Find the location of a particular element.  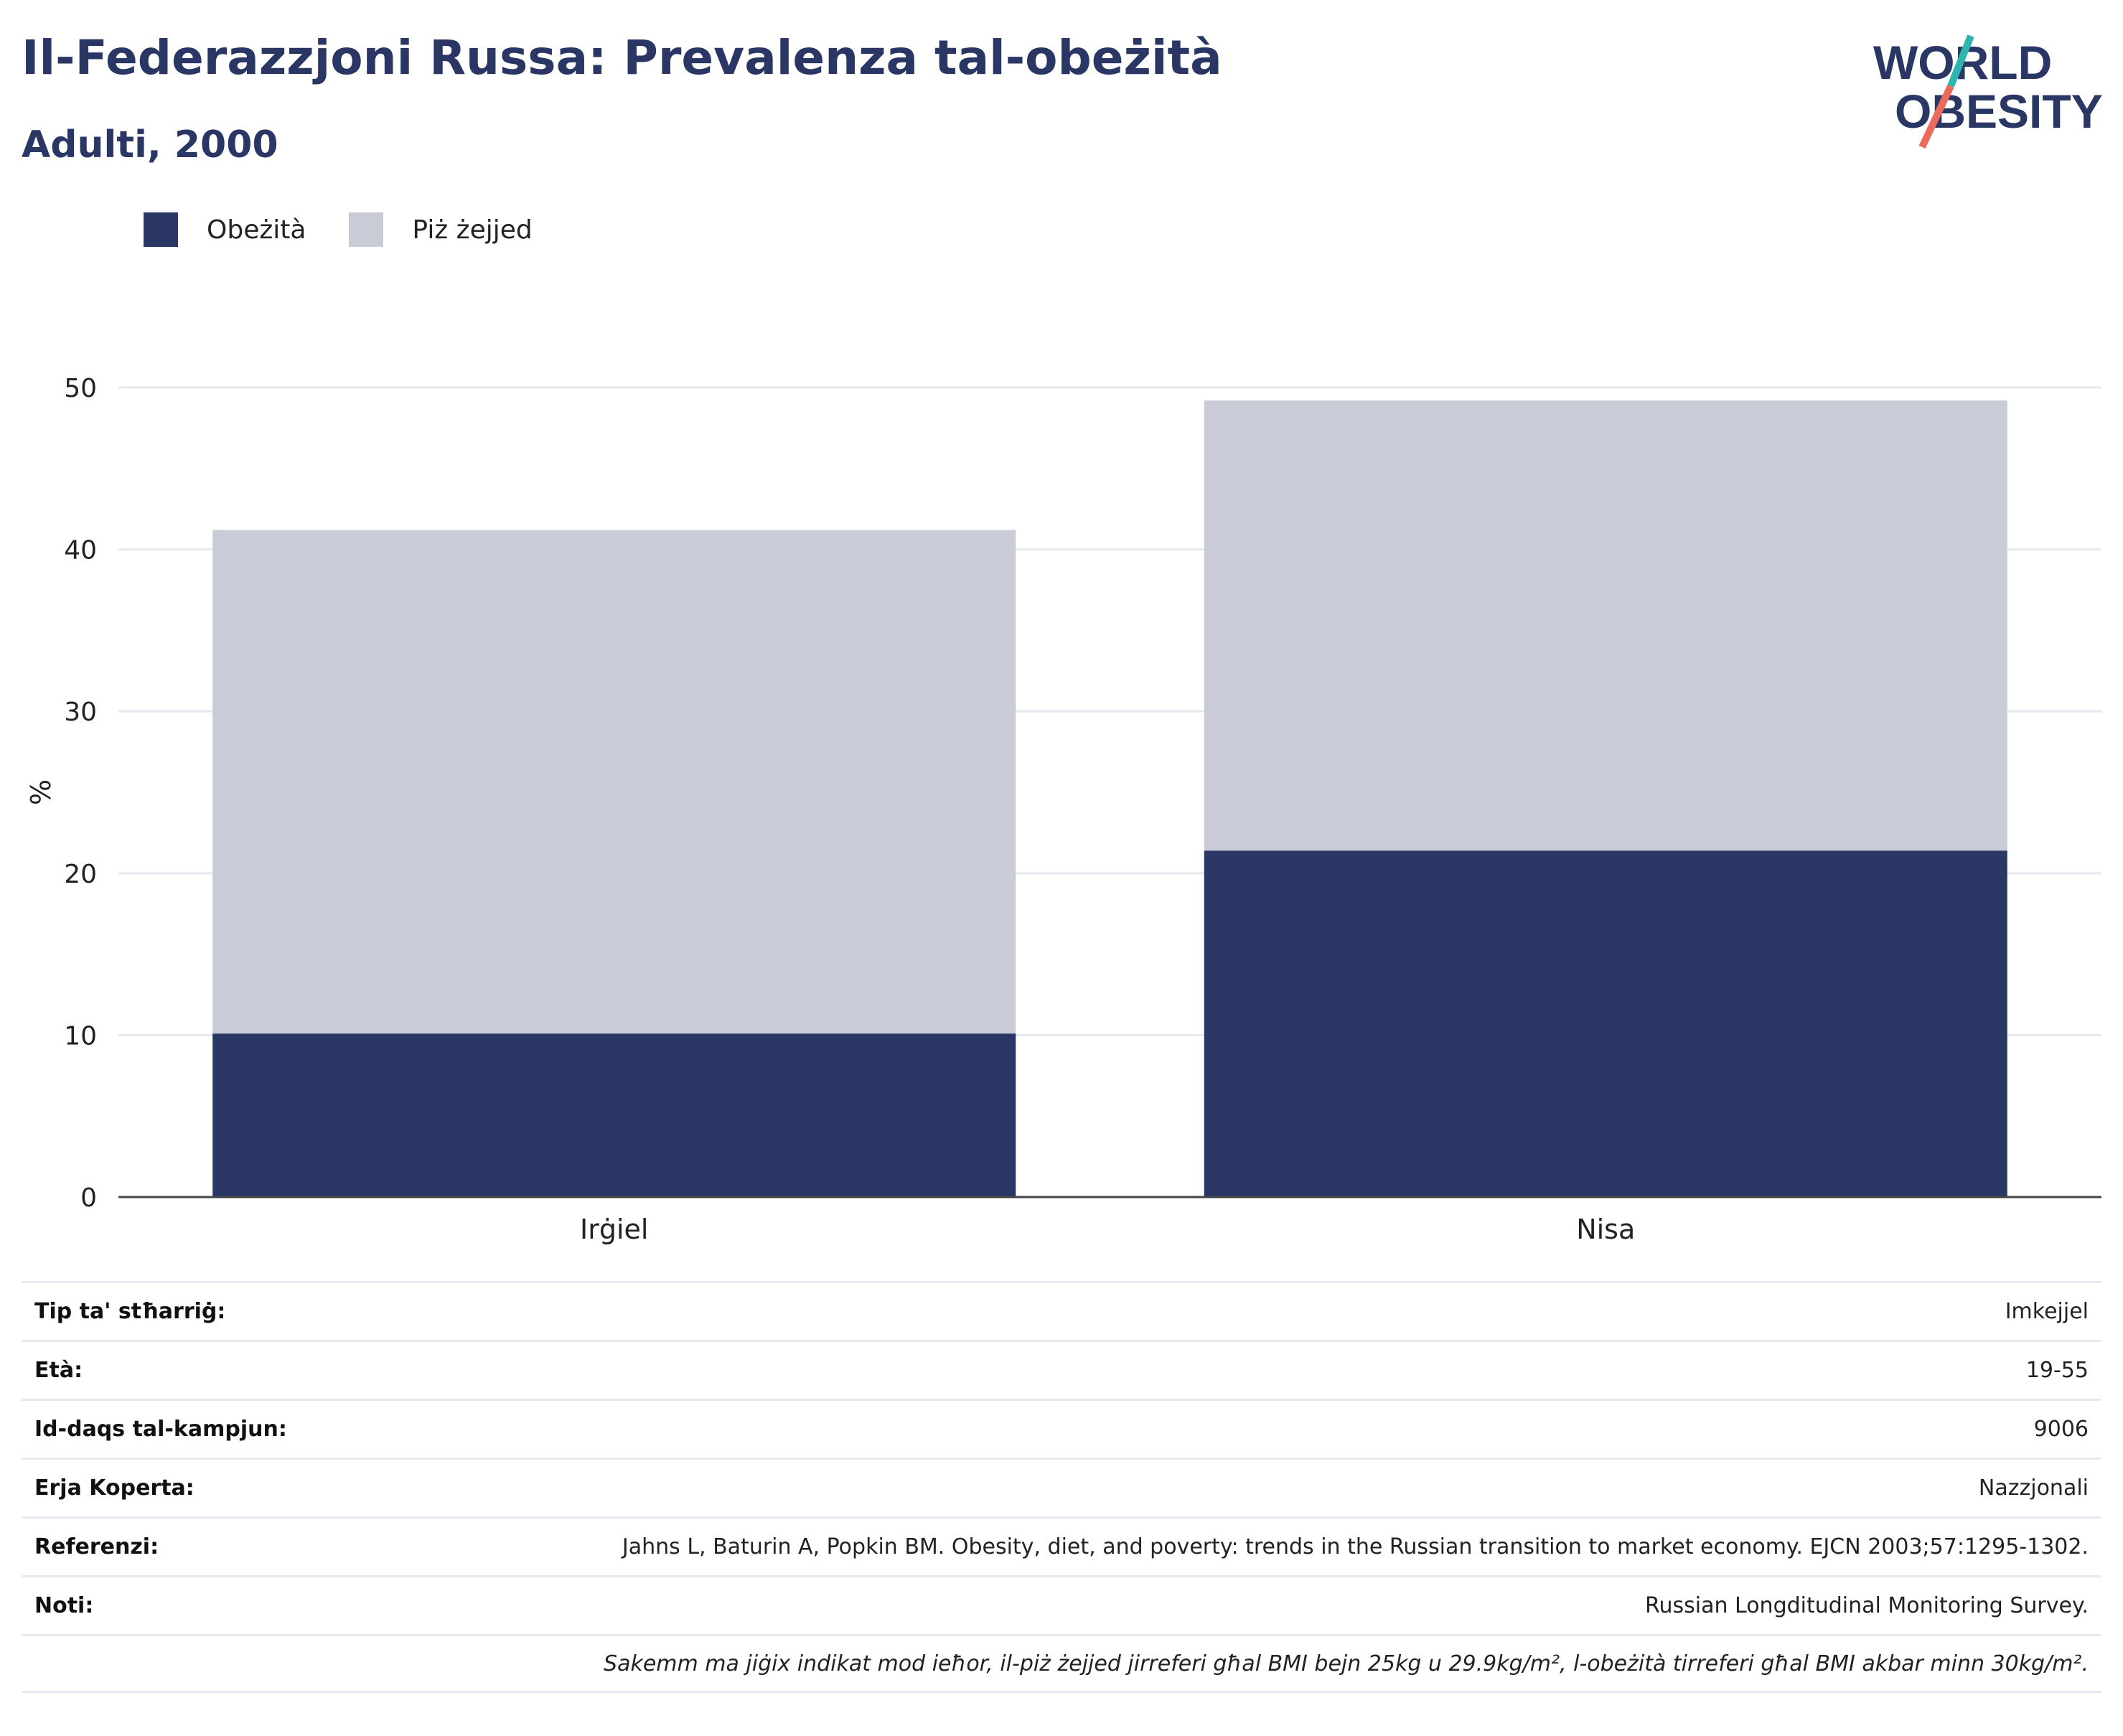

meta-value: 9006 is located at coordinates (2061, 1429).